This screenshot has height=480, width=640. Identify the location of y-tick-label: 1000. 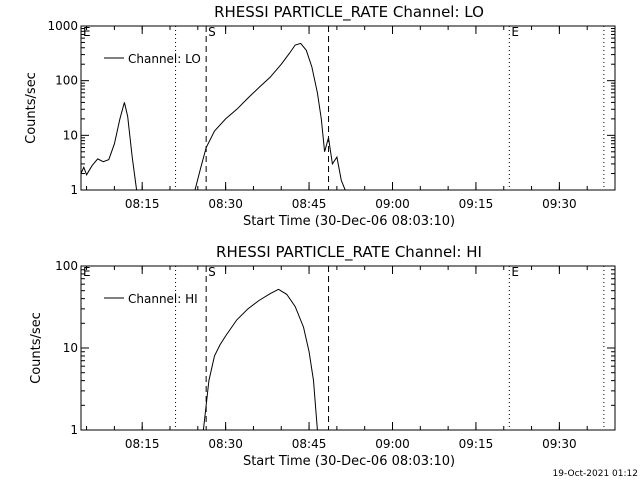
(62, 26).